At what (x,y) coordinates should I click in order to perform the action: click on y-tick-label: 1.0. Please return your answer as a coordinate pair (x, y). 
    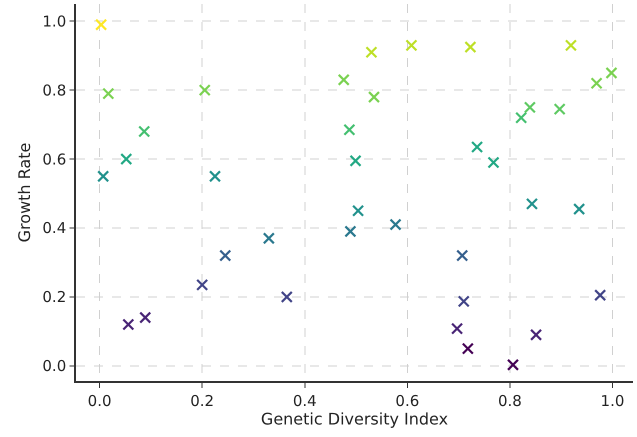
    Looking at the image, I should click on (54, 21).